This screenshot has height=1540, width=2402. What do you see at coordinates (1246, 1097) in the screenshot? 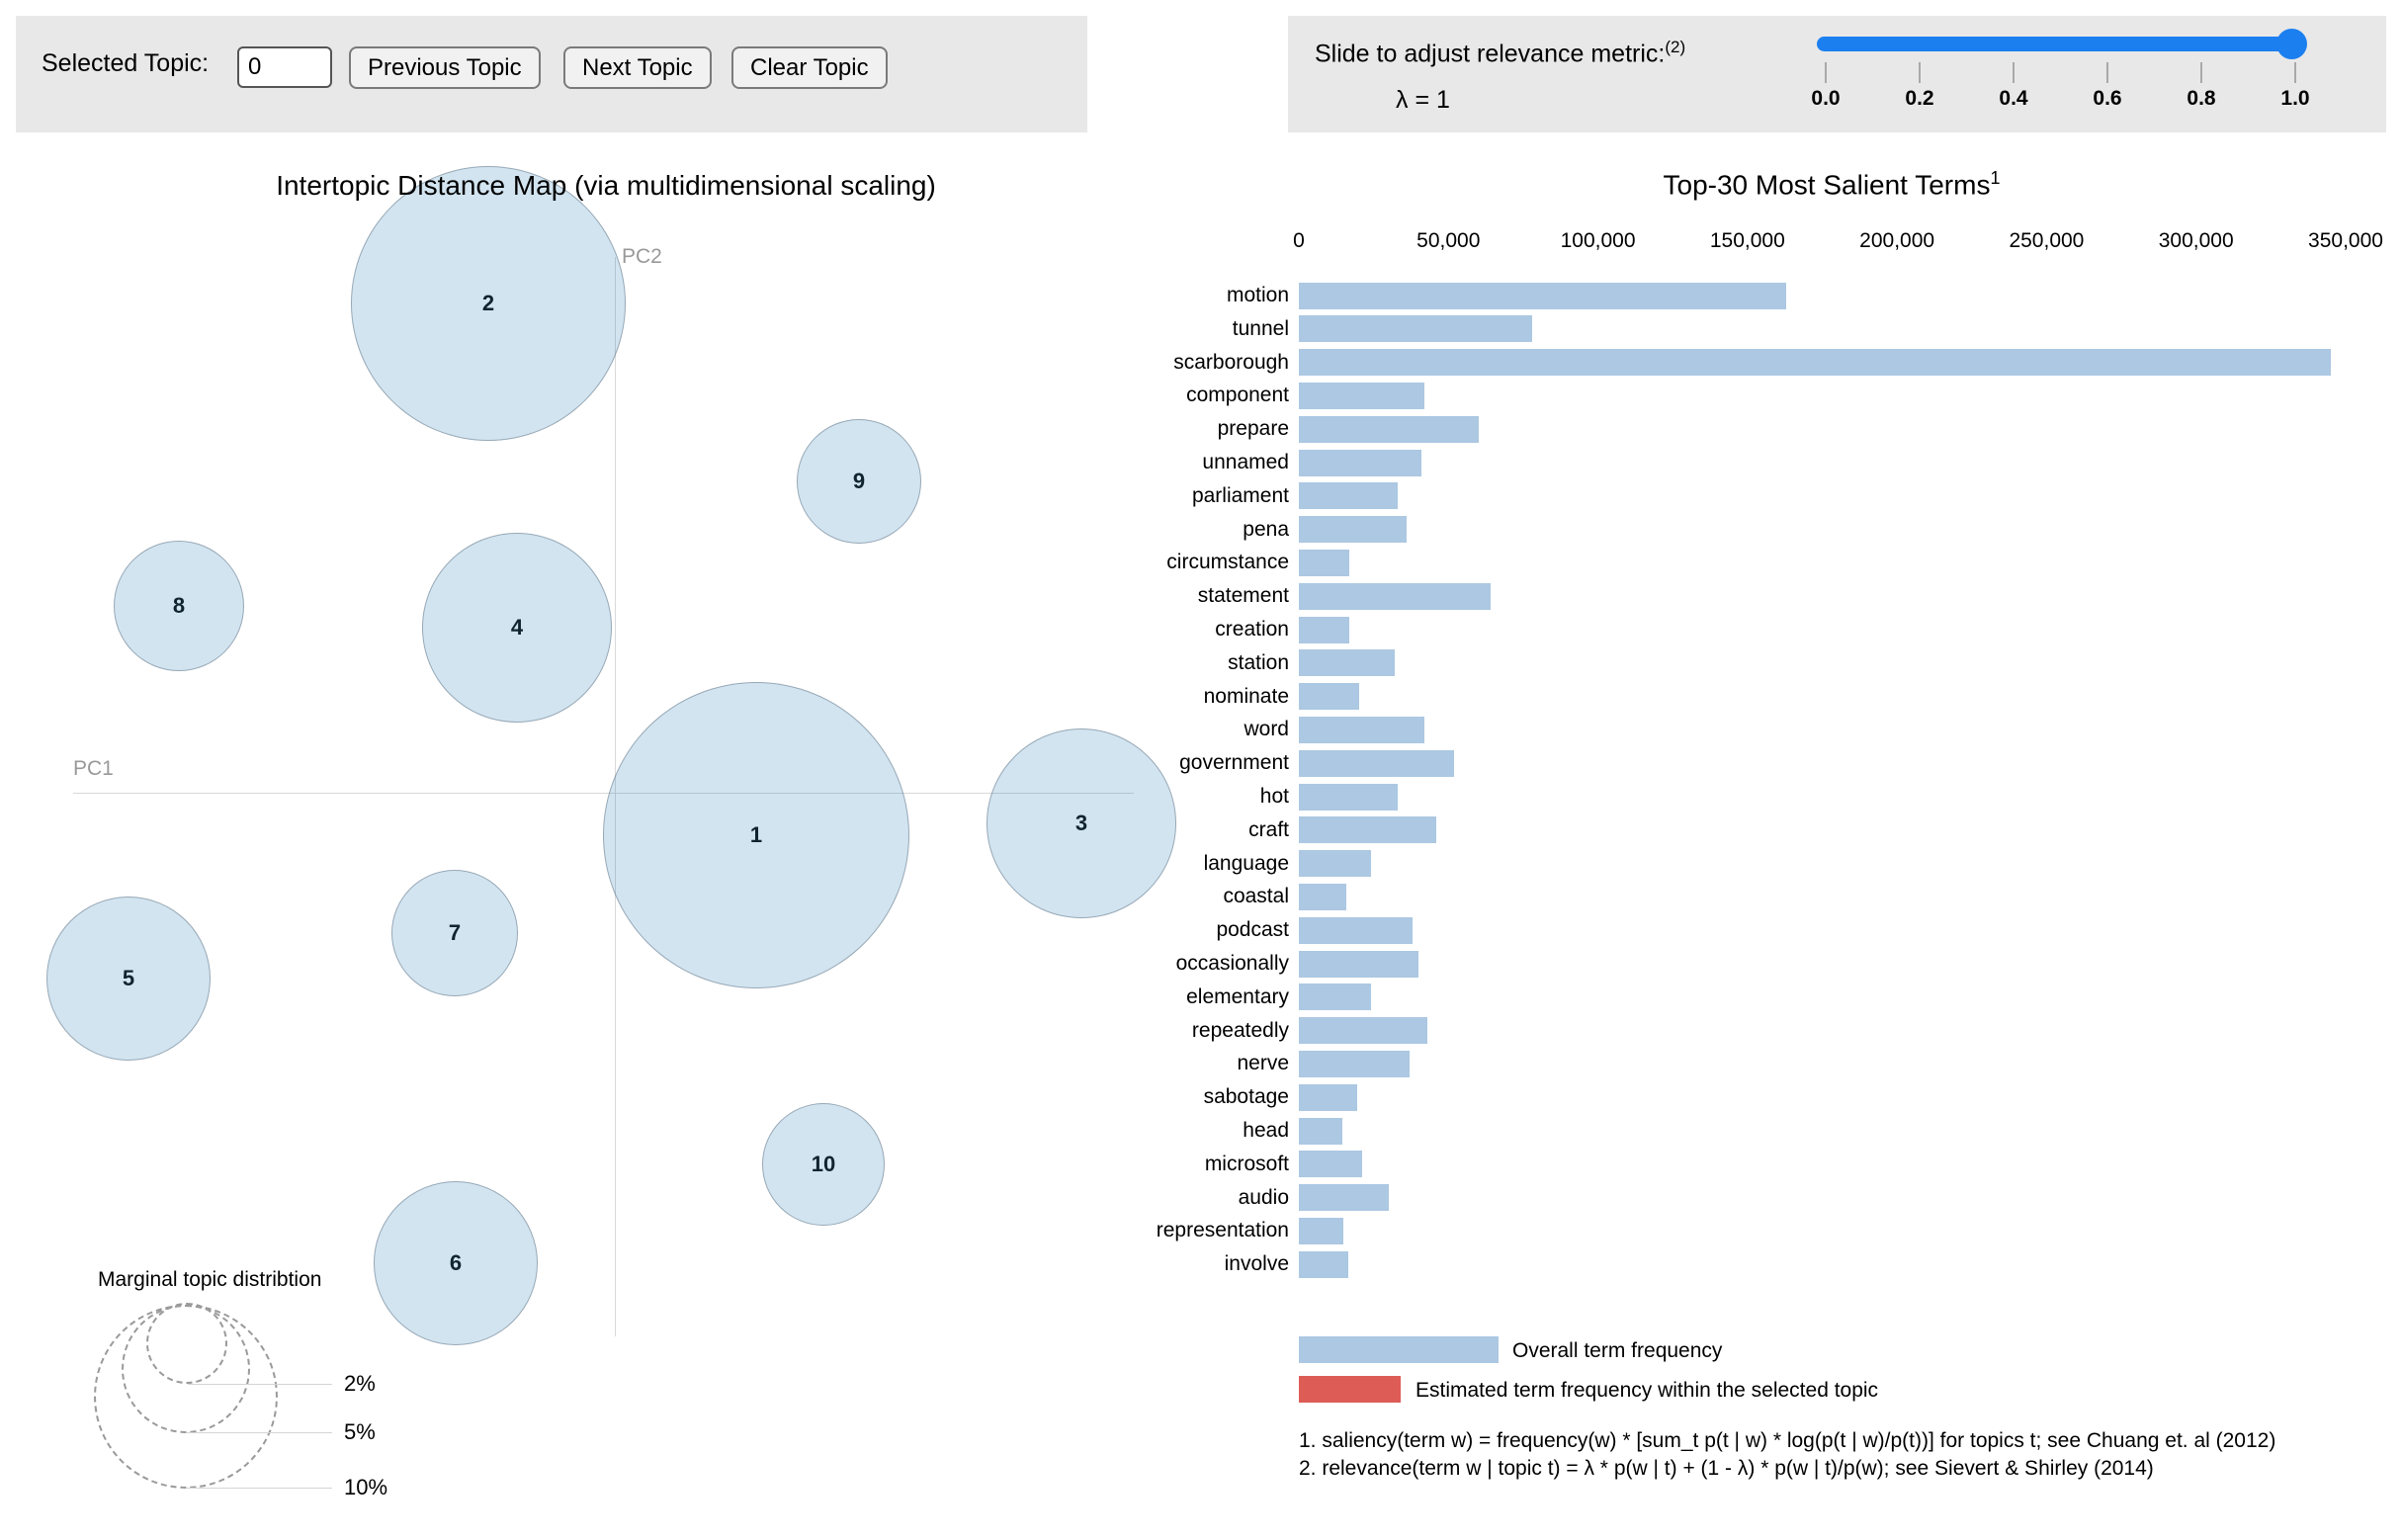
I see `term-label-sabotage: sabotage` at bounding box center [1246, 1097].